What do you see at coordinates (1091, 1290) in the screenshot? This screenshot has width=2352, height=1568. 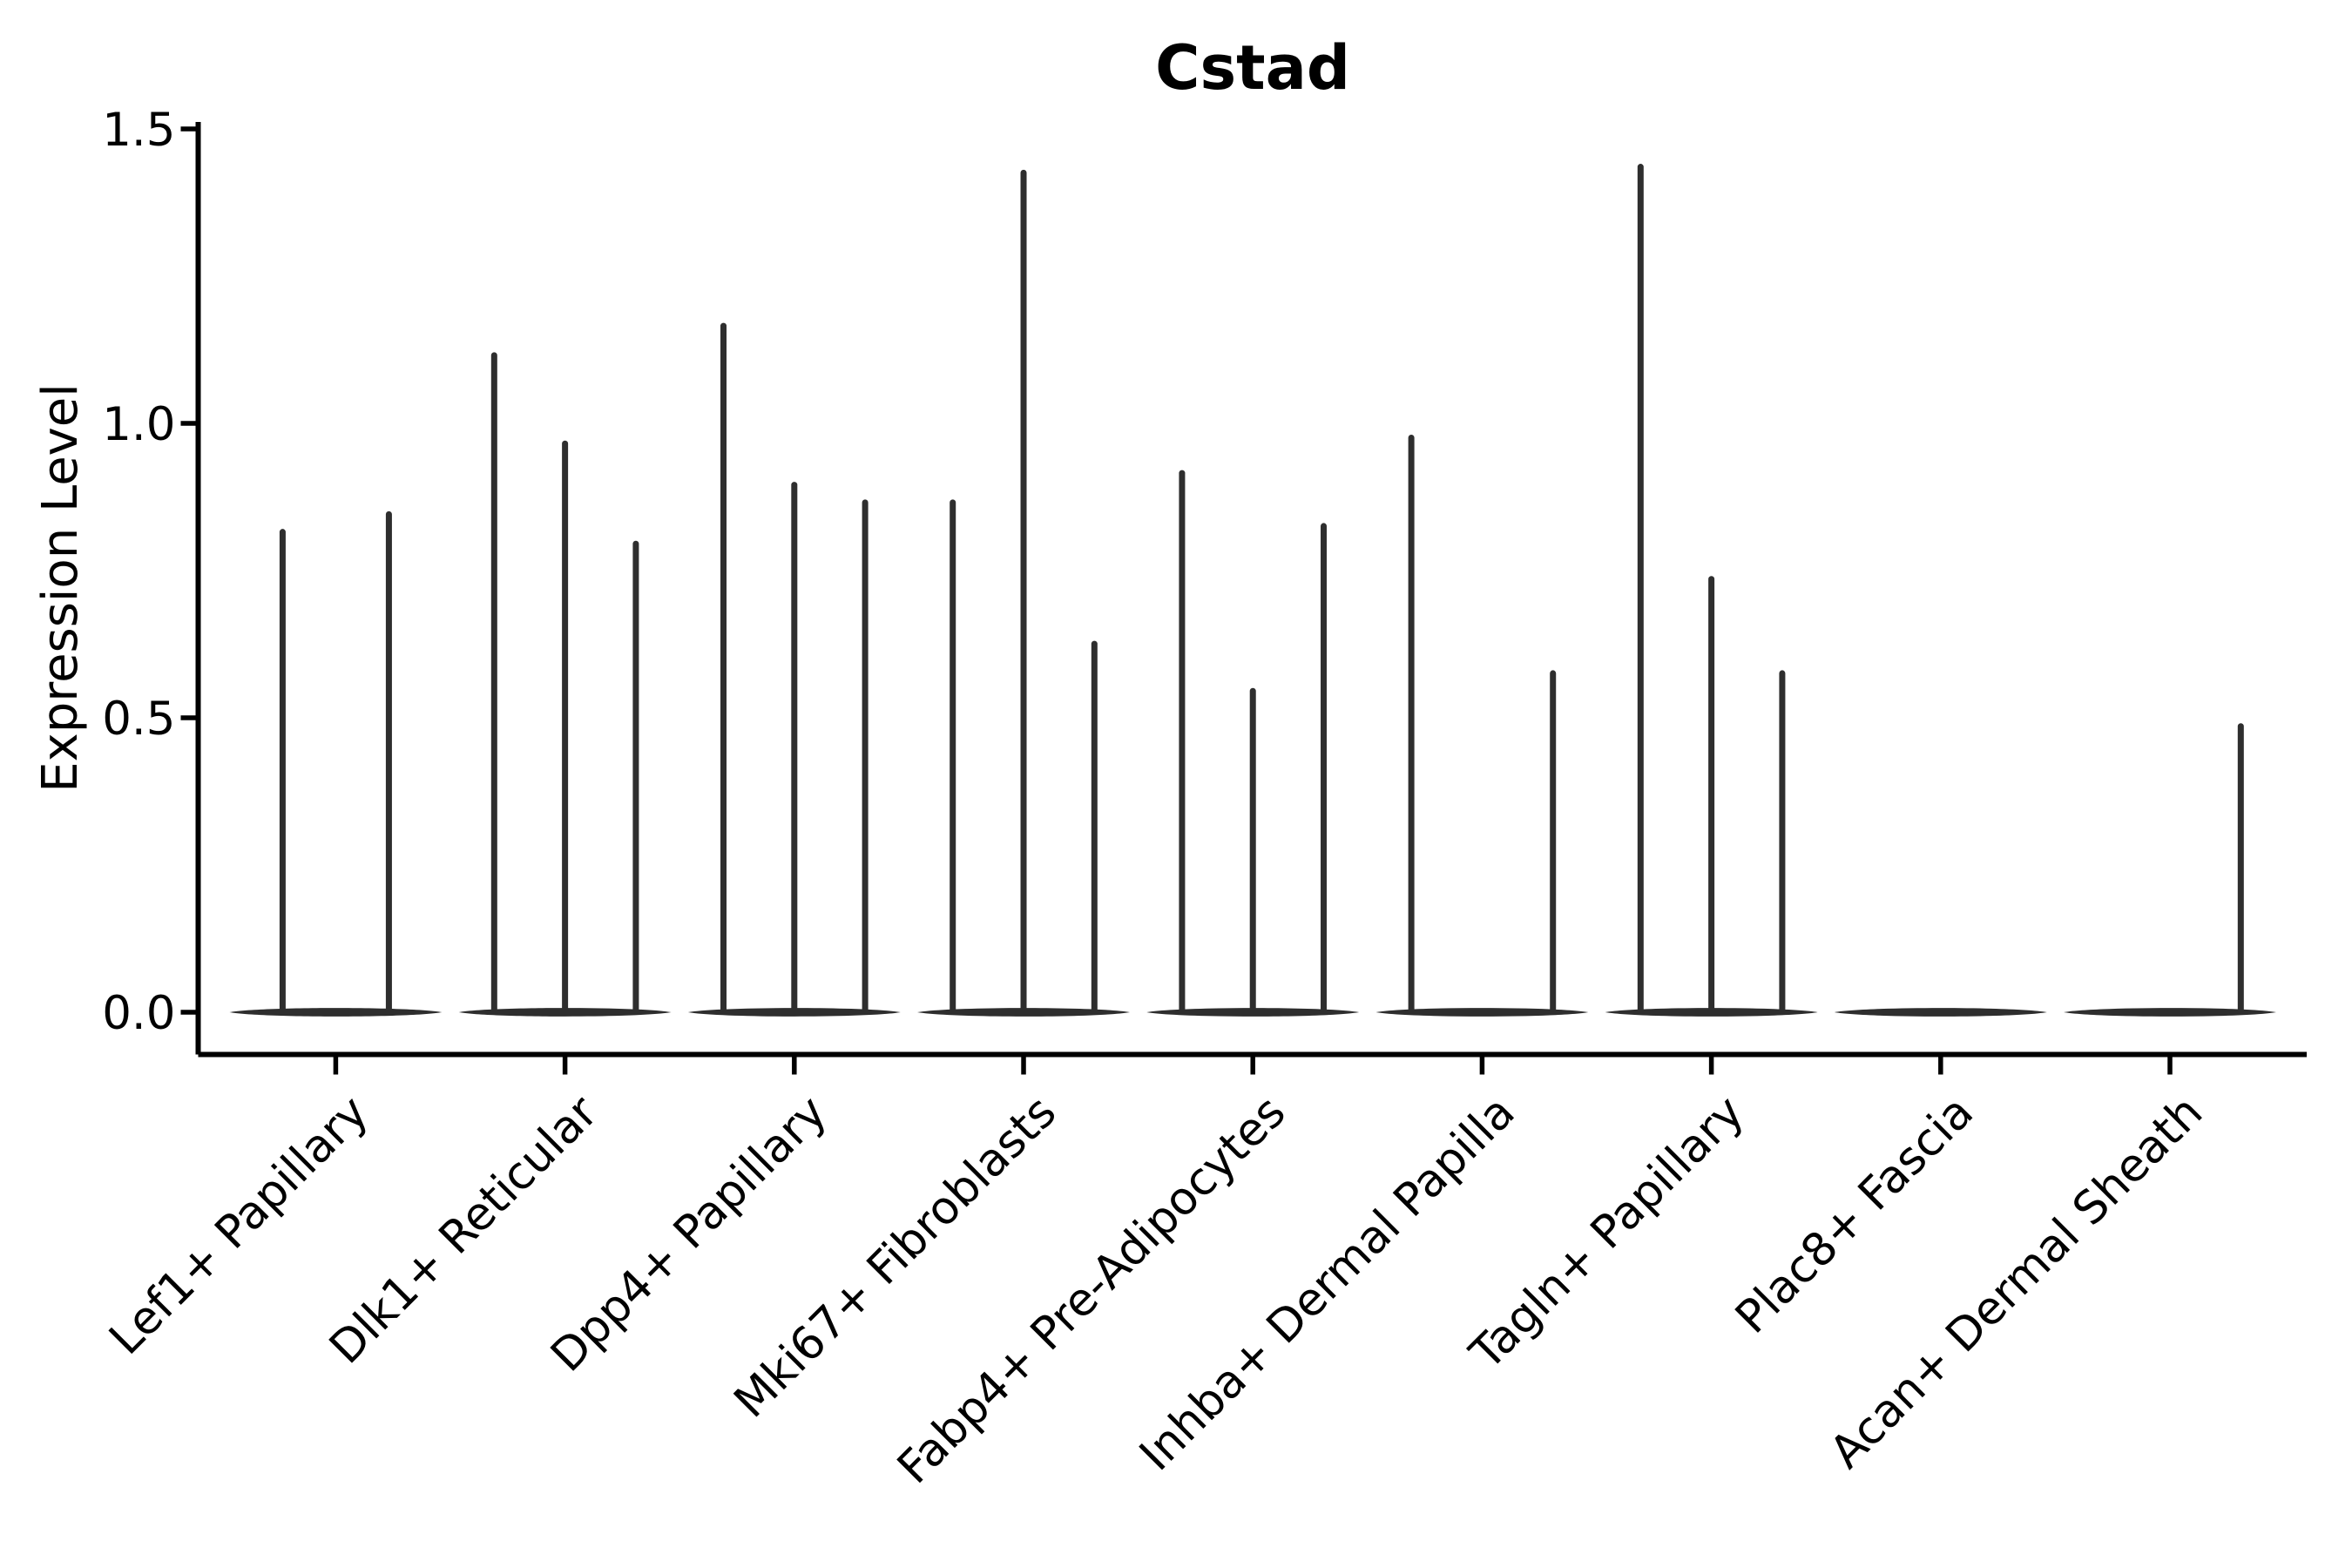 I see `x-tick-label: Fabp4+ Pre-Adipocytes` at bounding box center [1091, 1290].